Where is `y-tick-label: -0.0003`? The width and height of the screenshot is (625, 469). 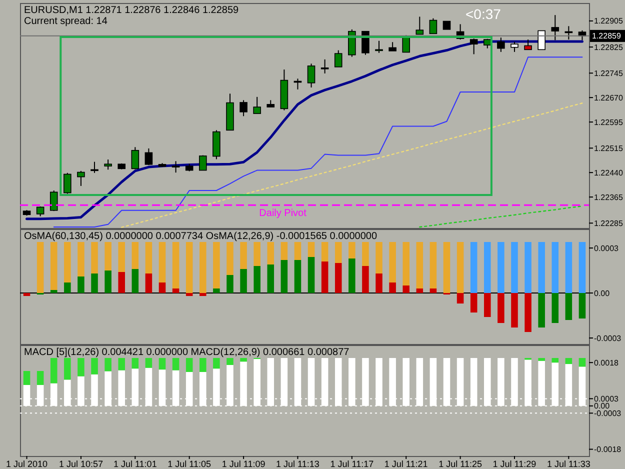 y-tick-label: -0.0003 is located at coordinates (608, 413).